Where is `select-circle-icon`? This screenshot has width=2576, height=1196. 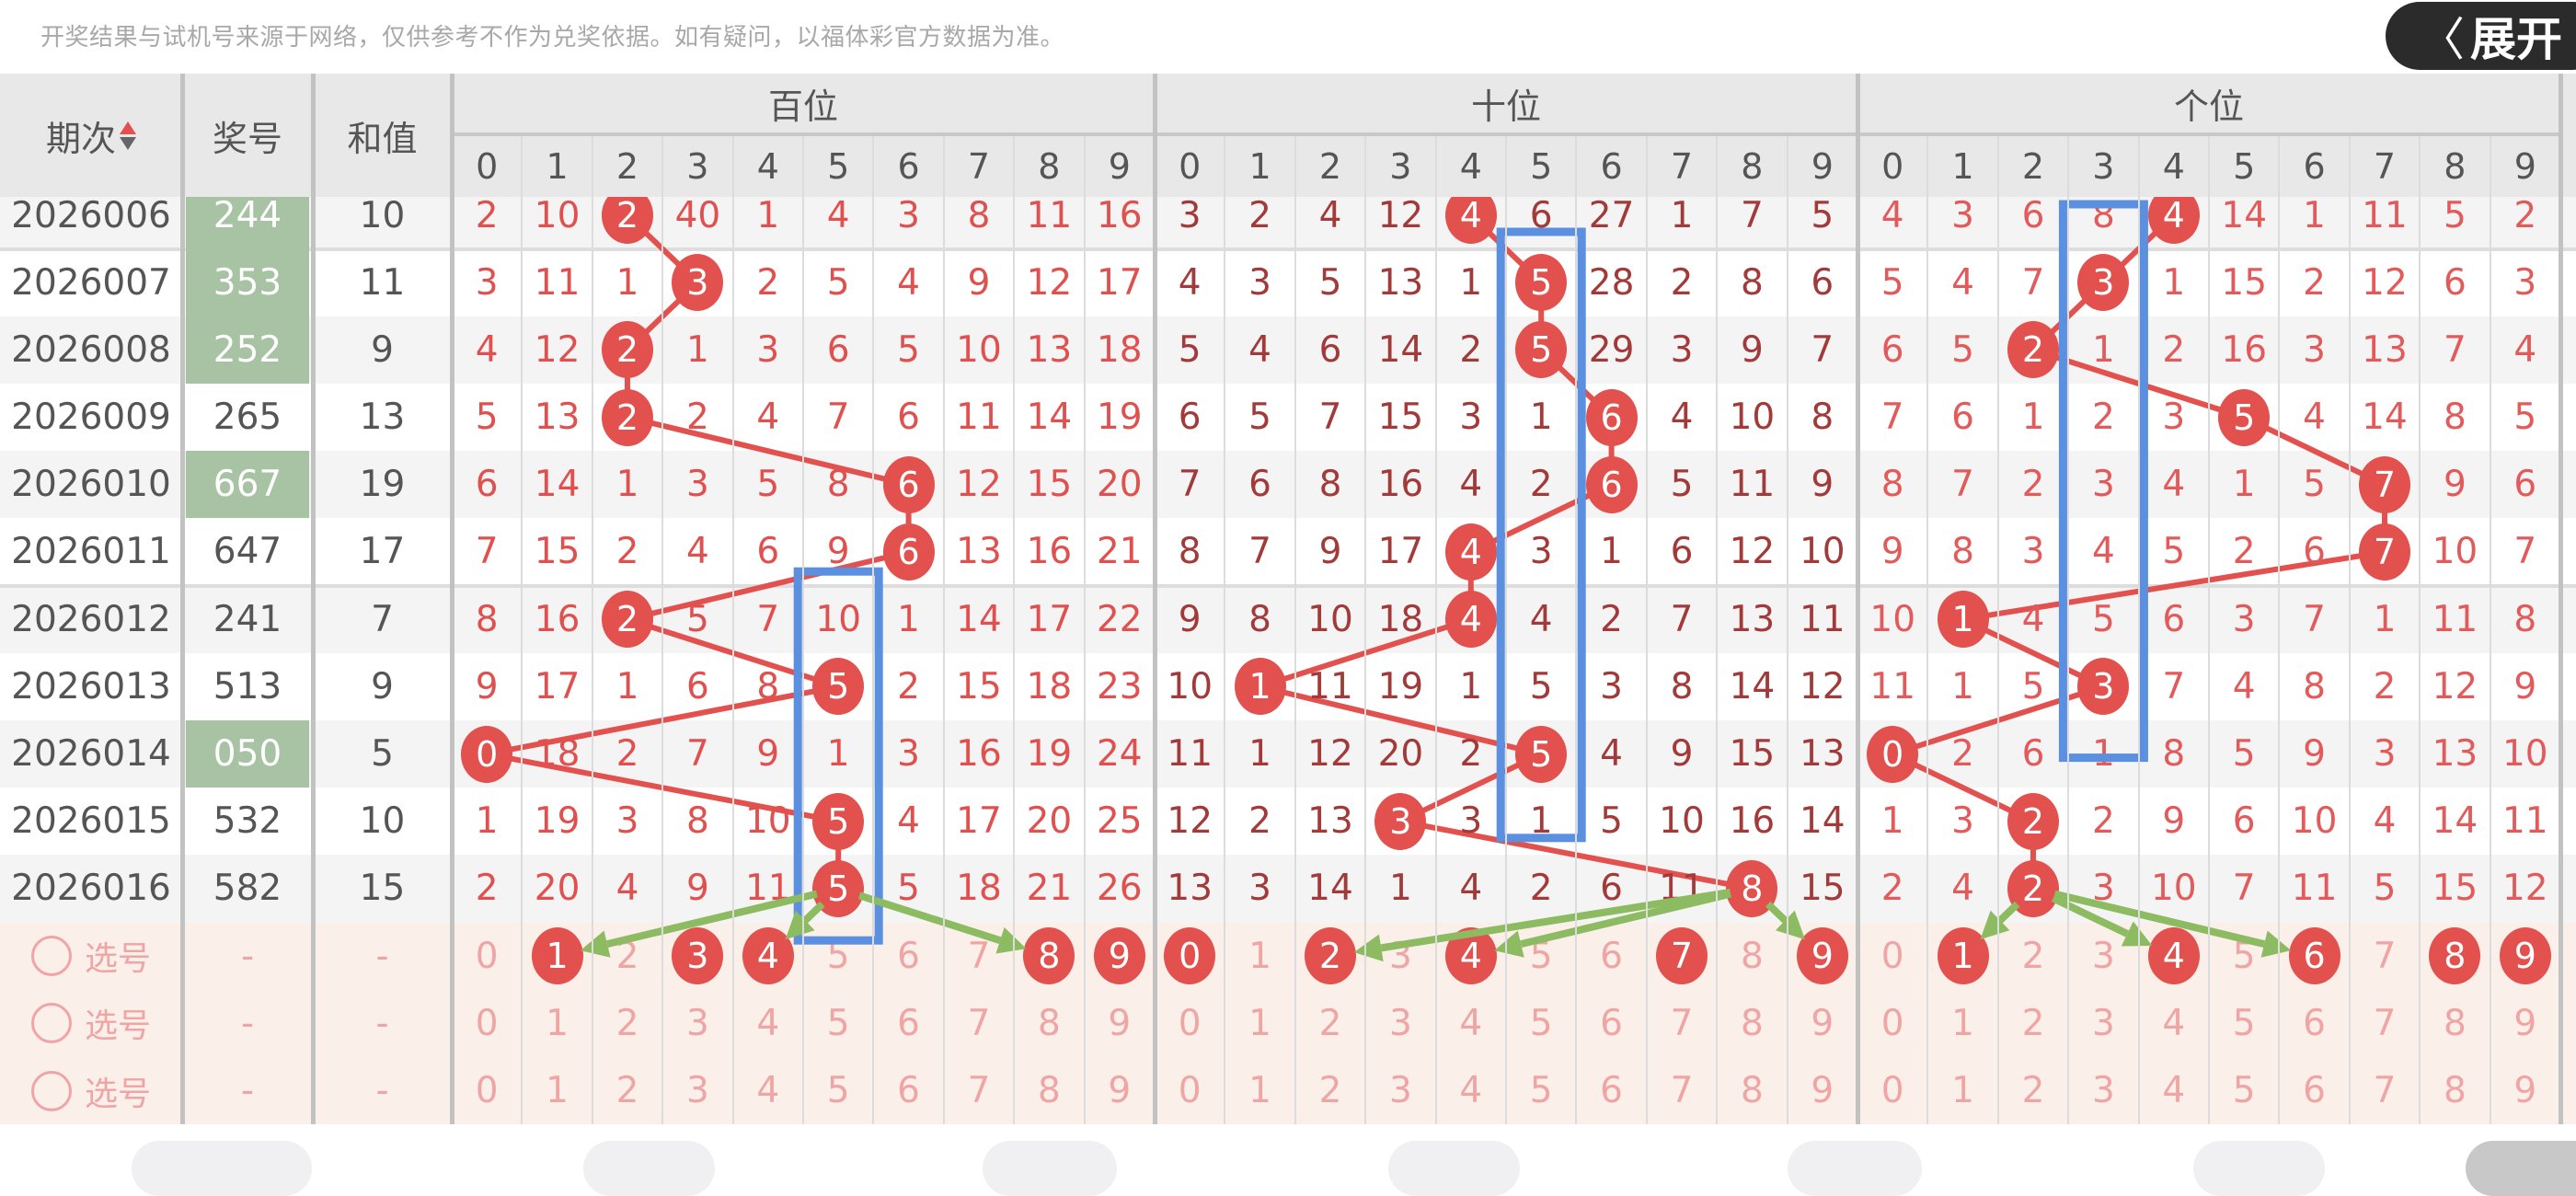 select-circle-icon is located at coordinates (51, 956).